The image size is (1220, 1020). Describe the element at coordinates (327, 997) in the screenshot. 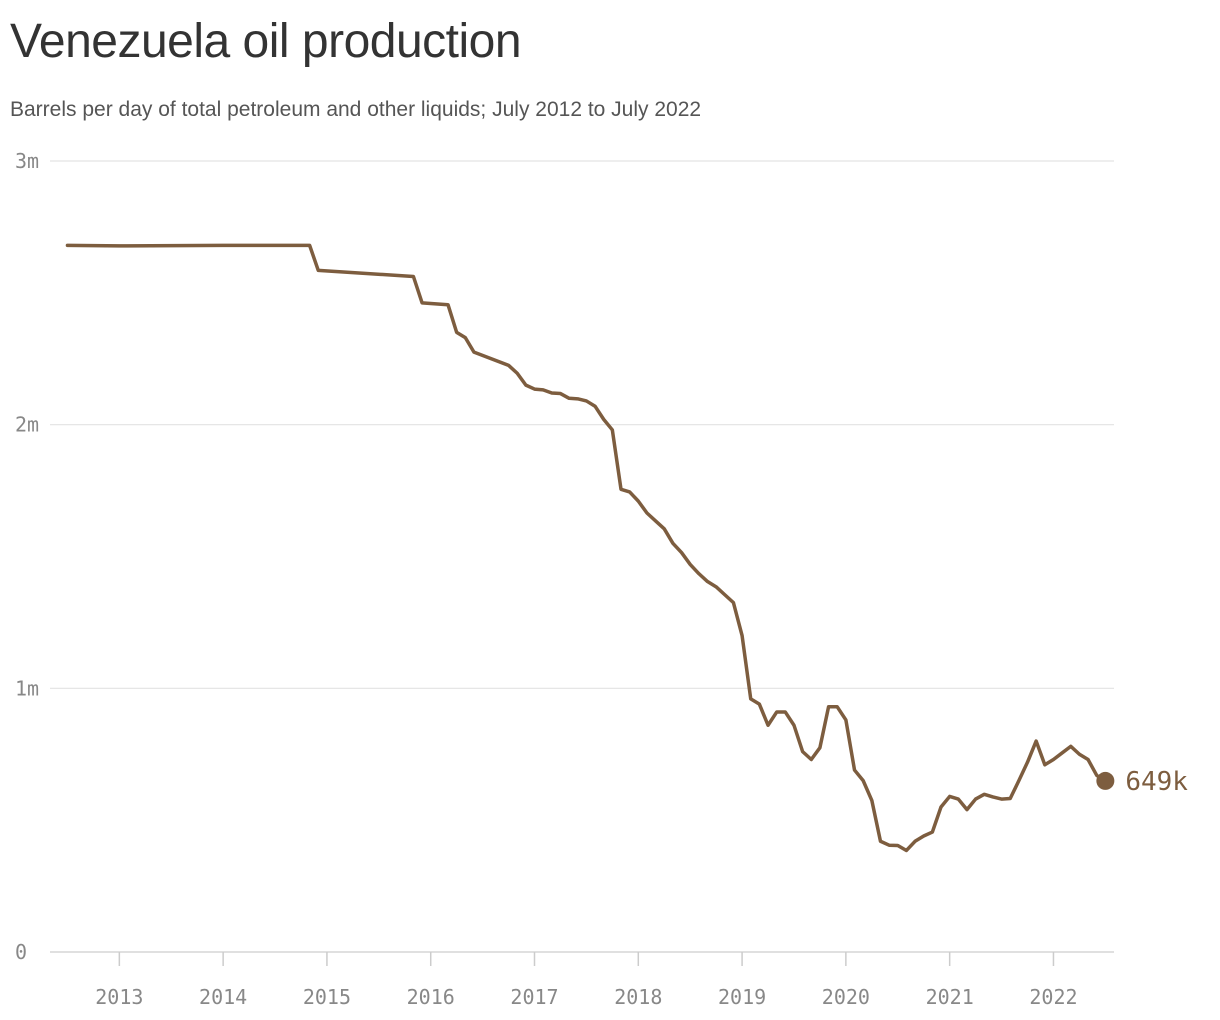

I see `x-tick-label: 2015` at that location.